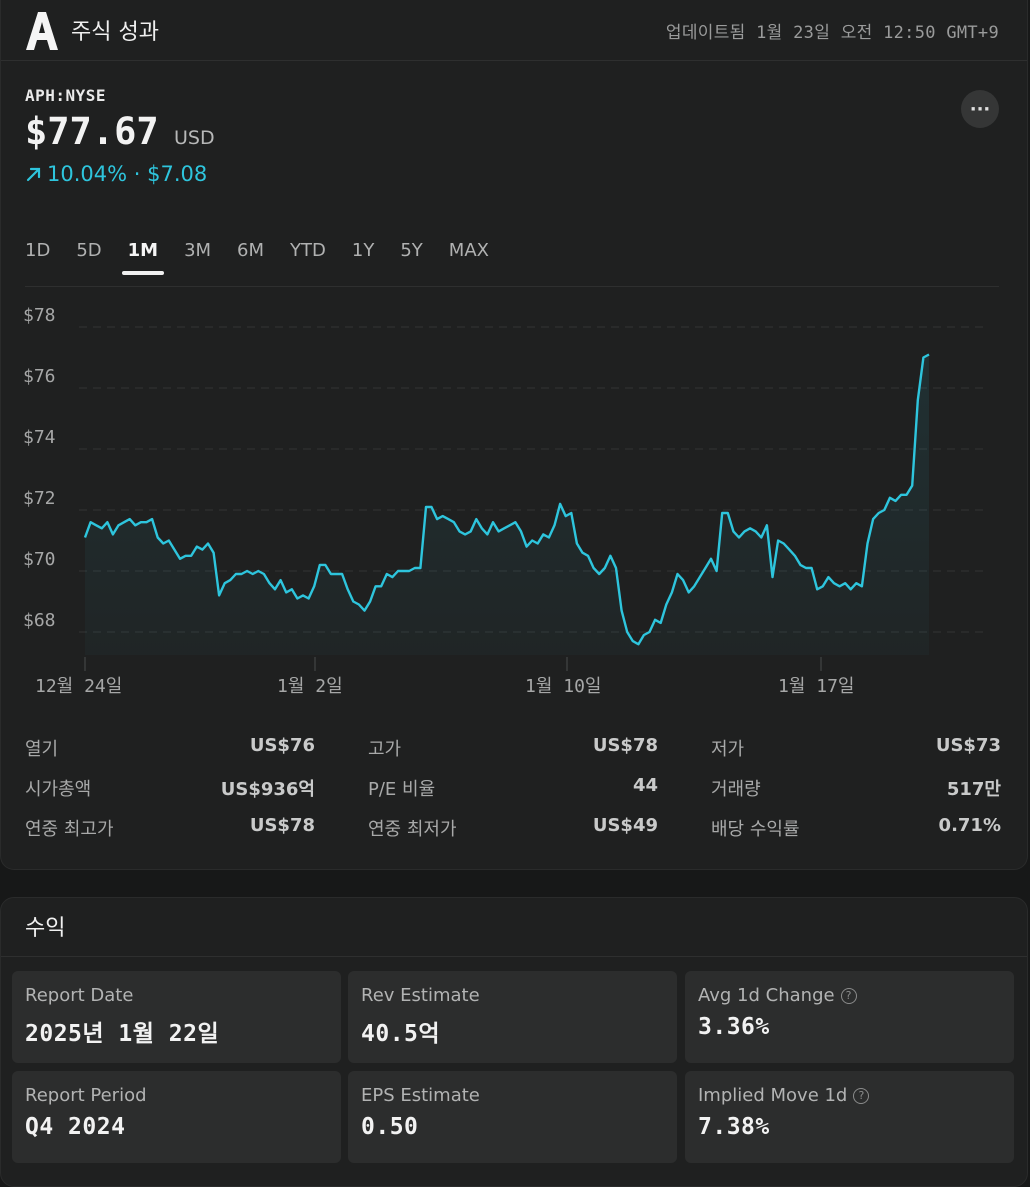  I want to click on page-title: 주식 성과, so click(115, 32).